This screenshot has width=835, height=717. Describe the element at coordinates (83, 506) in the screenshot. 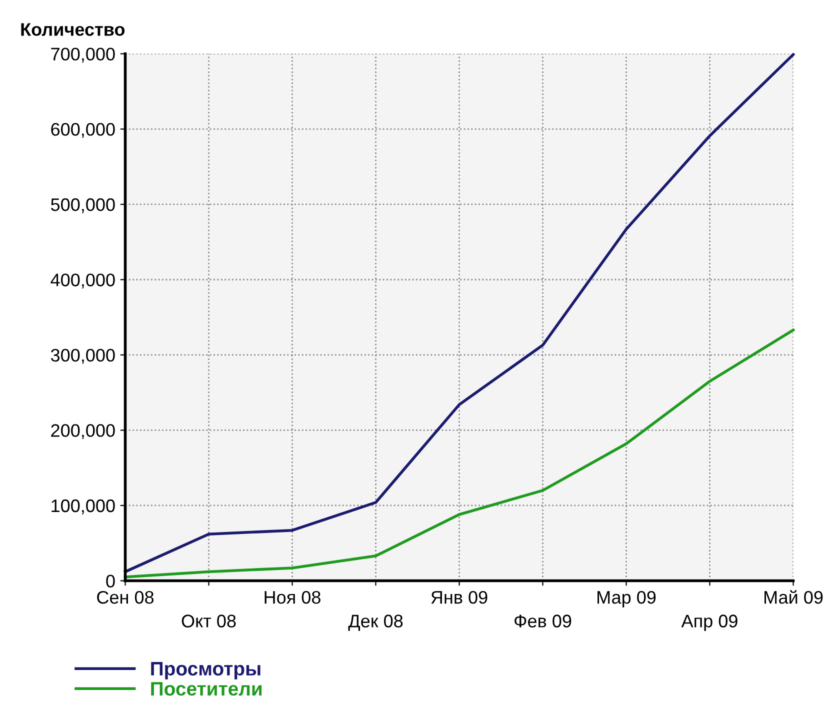

I see `y-tick-label: 100,000` at that location.